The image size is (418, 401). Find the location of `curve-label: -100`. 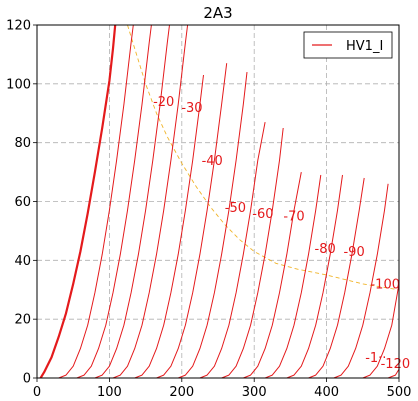

curve-label: -100 is located at coordinates (385, 284).